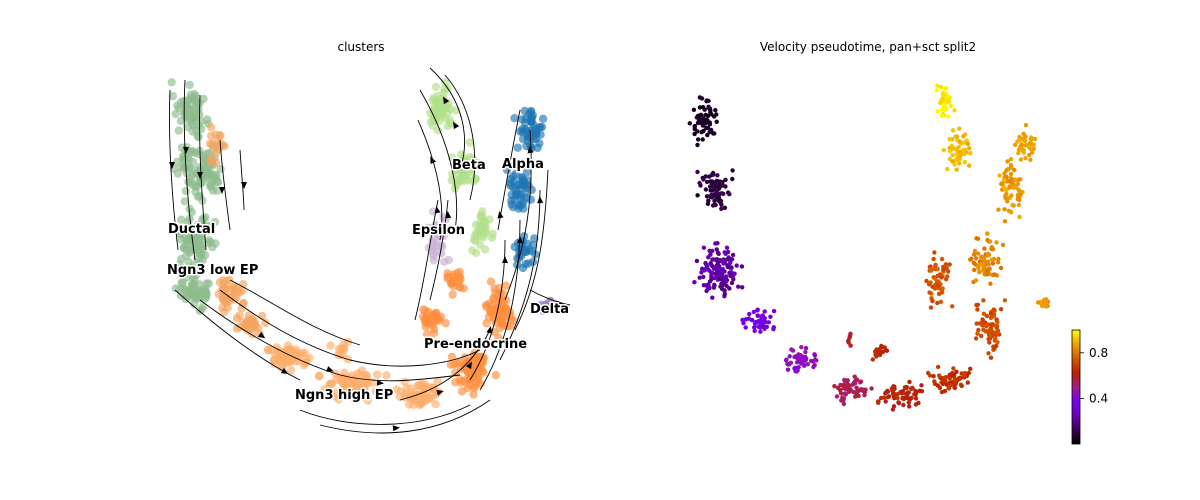 This screenshot has height=500, width=1200. What do you see at coordinates (353, 373) in the screenshot?
I see `cluster-ngn3-high-ep-points` at bounding box center [353, 373].